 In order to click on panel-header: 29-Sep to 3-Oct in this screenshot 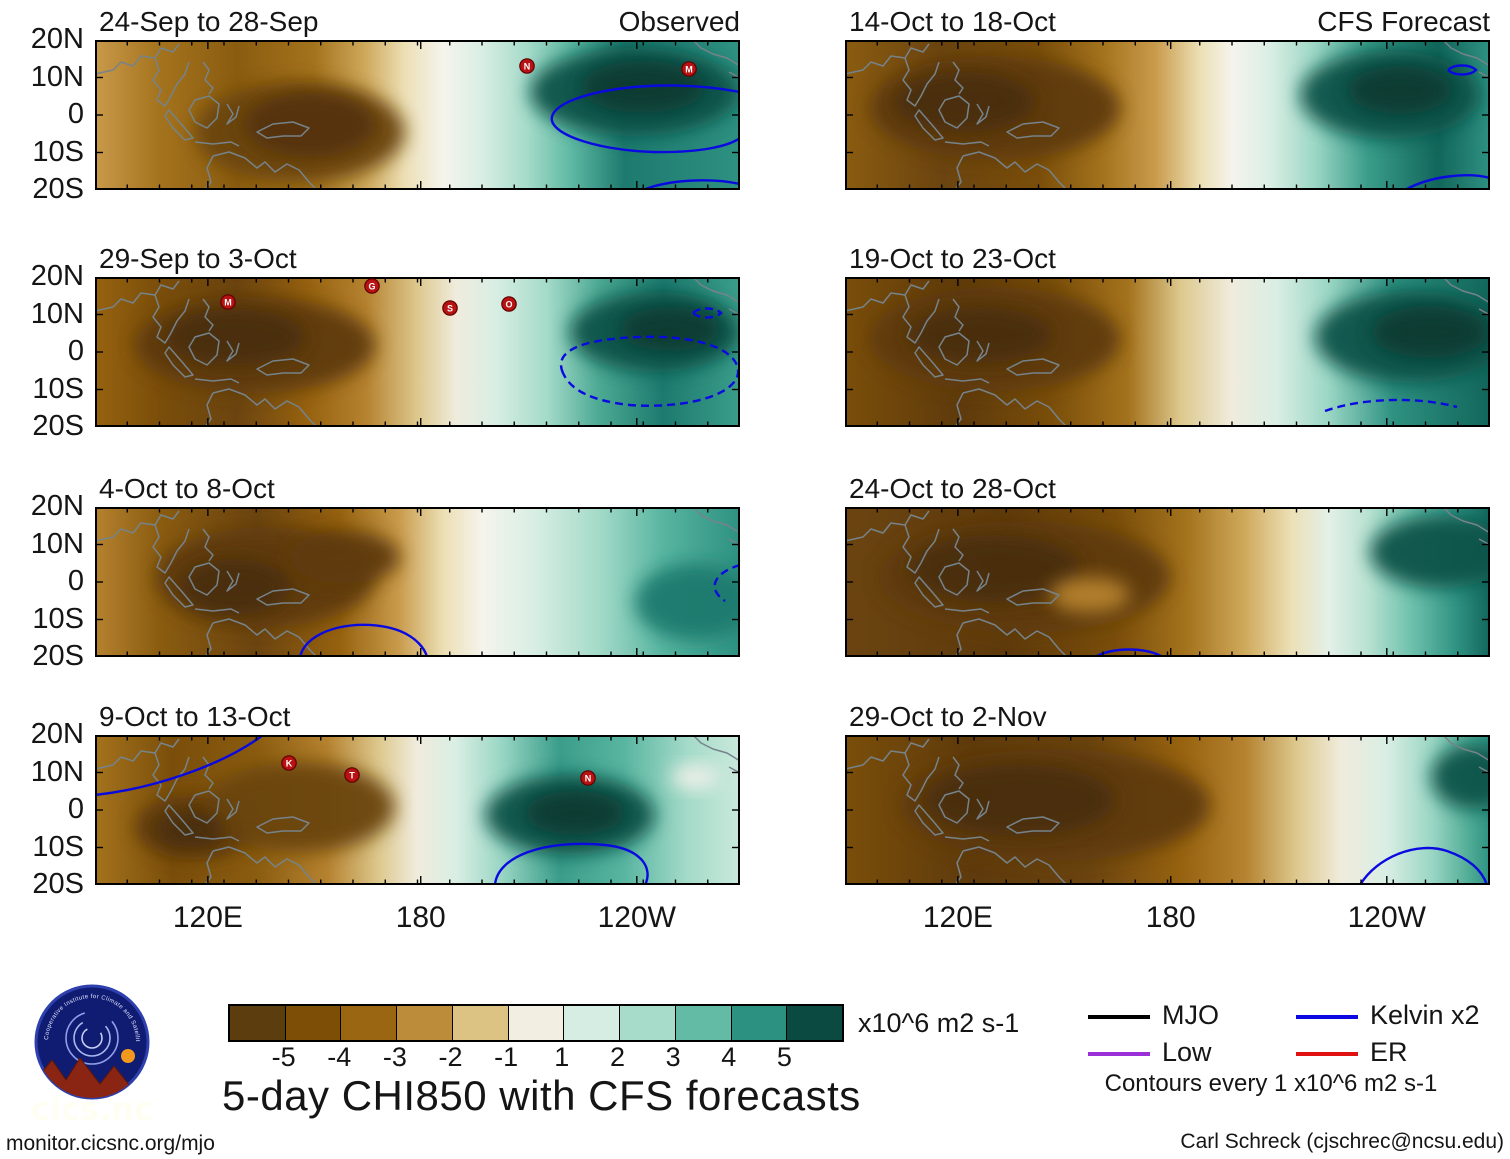, I will do `click(419, 259)`.